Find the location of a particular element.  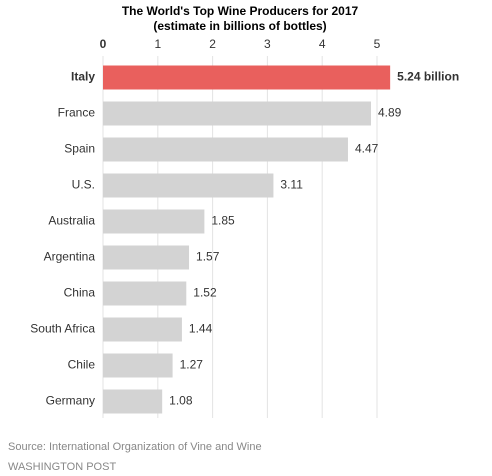

value-label: 5.24 billion is located at coordinates (428, 77).